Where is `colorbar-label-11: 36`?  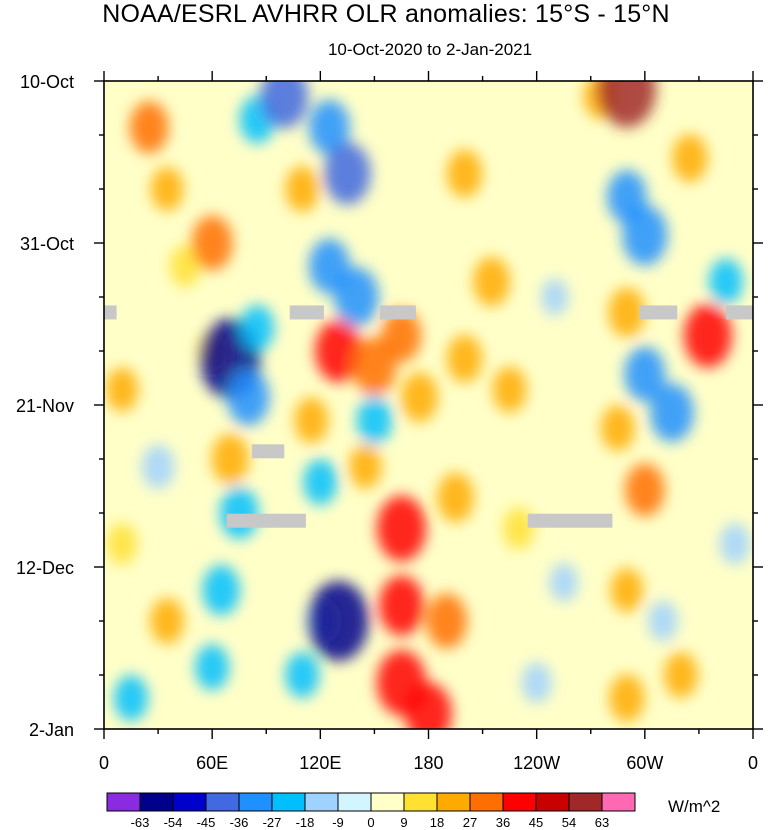
colorbar-label-11: 36 is located at coordinates (503, 822).